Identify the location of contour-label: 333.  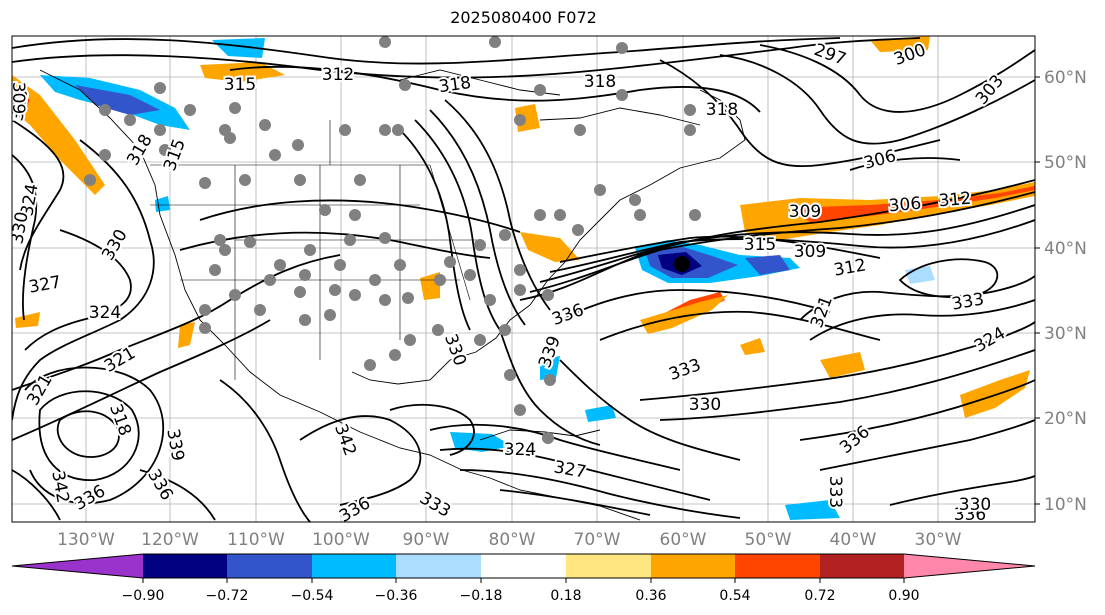
(835, 492).